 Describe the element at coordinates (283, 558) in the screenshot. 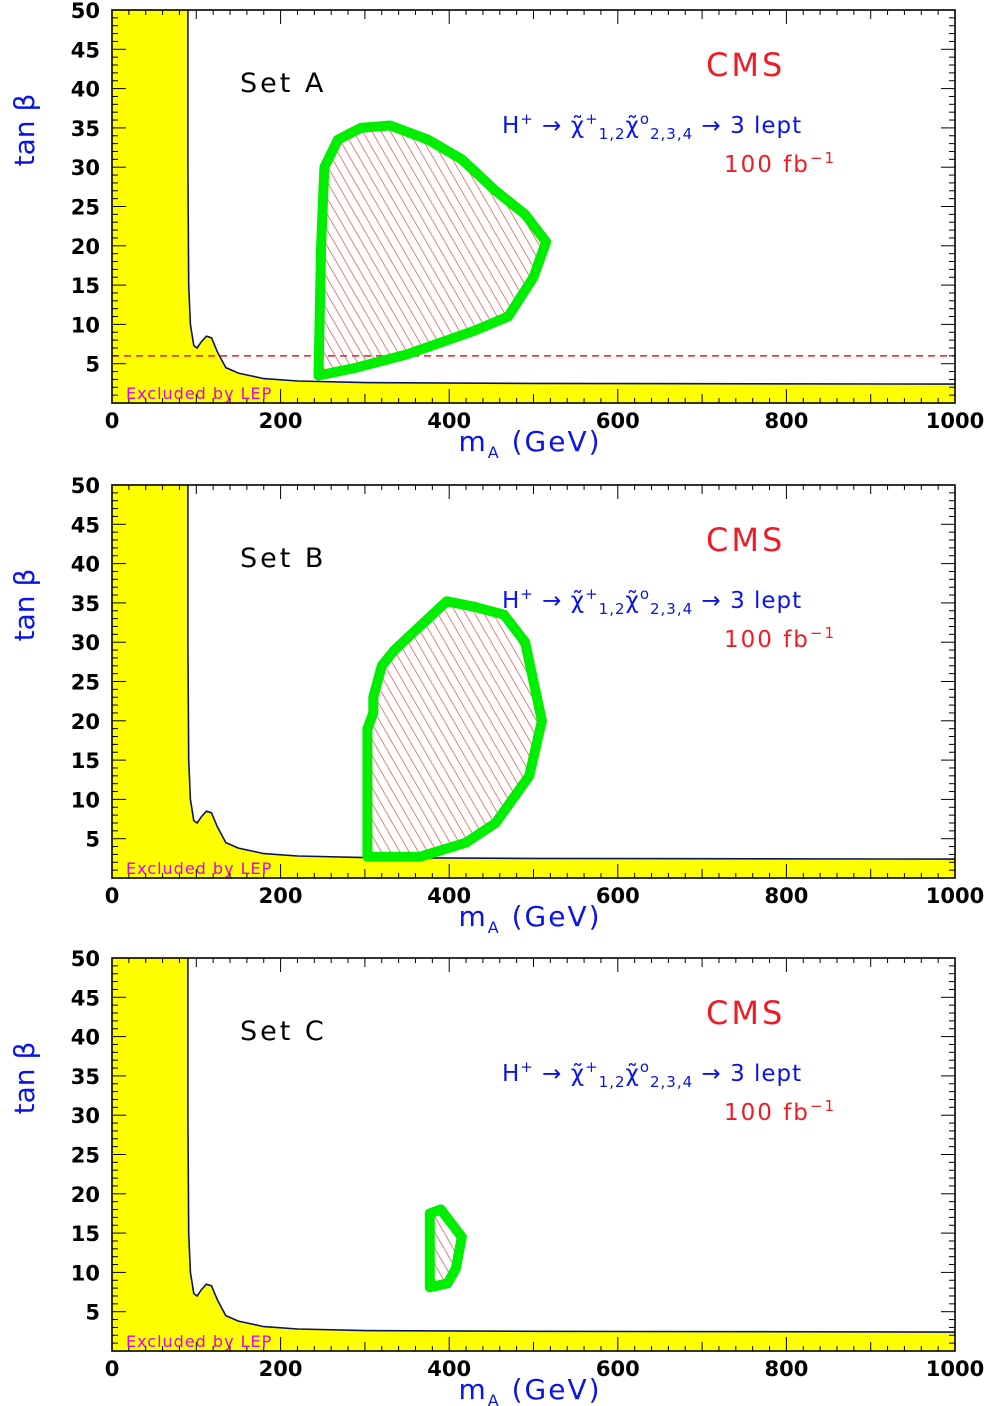

I see `set-label: Set B` at that location.